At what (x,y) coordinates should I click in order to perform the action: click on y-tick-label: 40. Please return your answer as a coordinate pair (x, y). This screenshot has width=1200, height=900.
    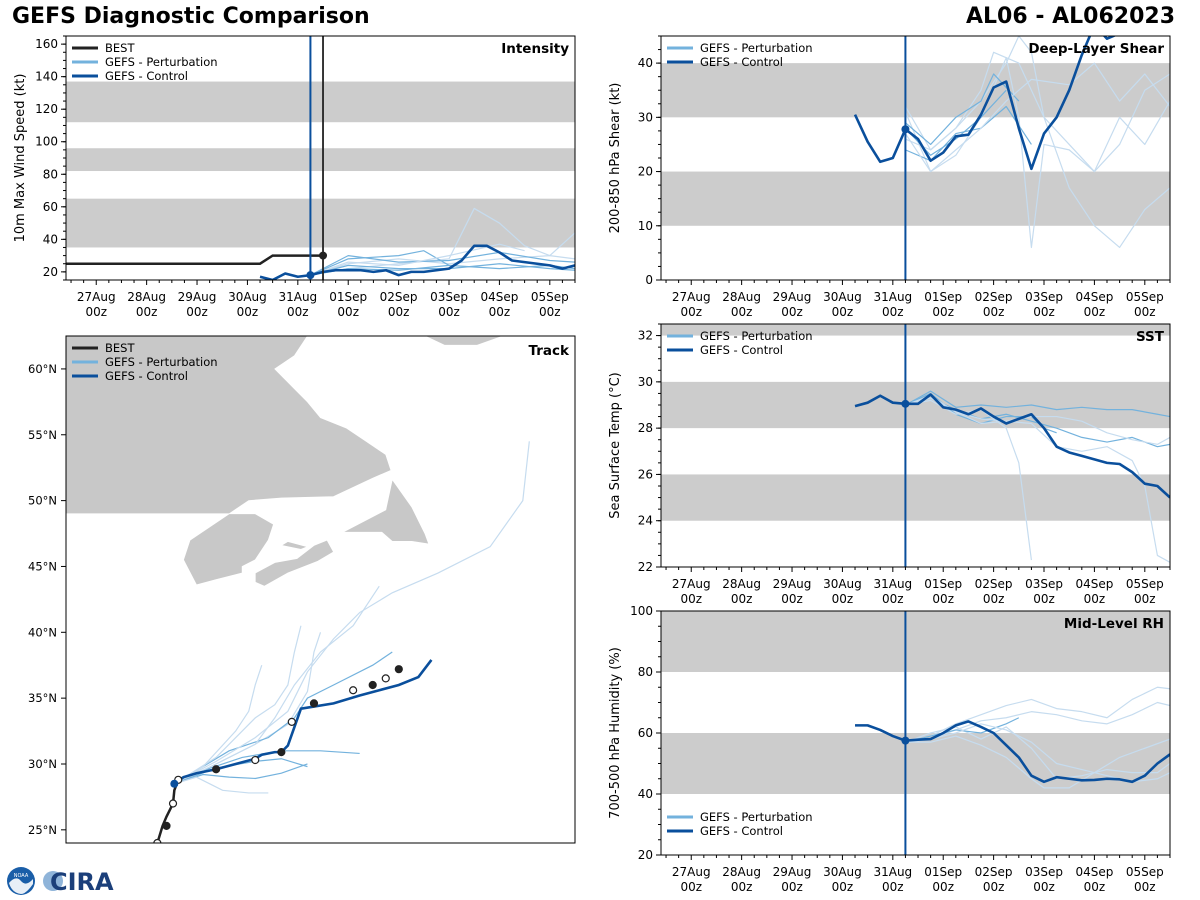
    Looking at the image, I should click on (645, 63).